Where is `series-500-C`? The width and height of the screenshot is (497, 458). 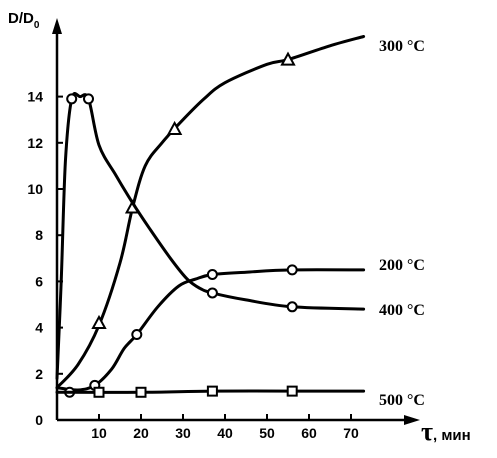
series-500-C is located at coordinates (210, 391).